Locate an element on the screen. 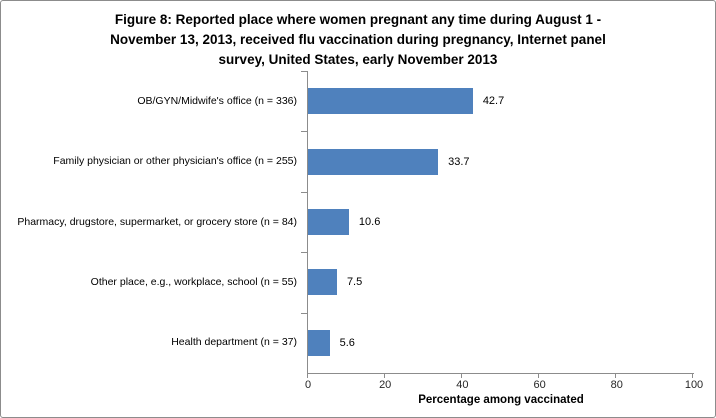  bar-obgyn is located at coordinates (390, 101).